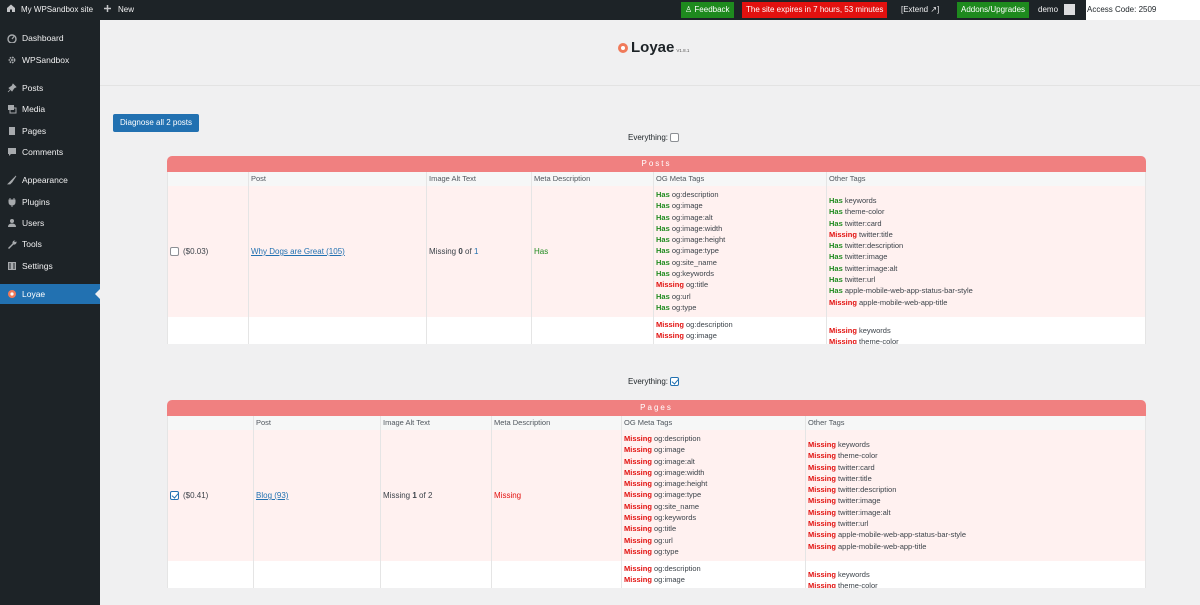 This screenshot has width=1200, height=605. I want to click on sidebar-item-wpsandbox: WPSandbox, so click(50, 60).